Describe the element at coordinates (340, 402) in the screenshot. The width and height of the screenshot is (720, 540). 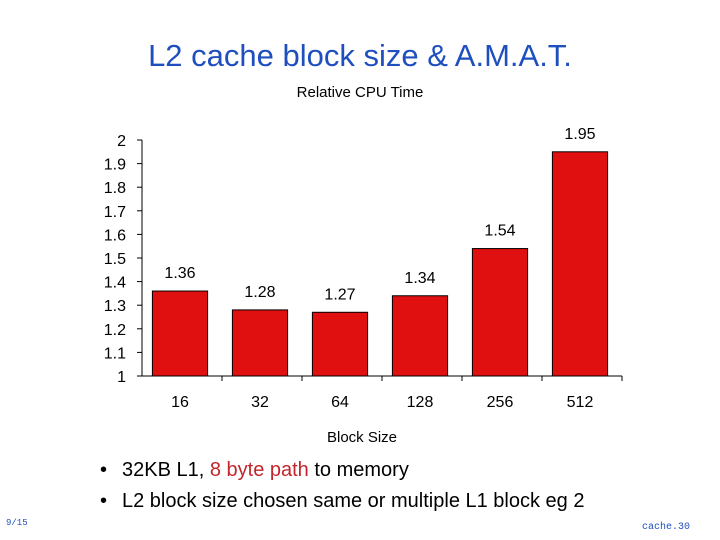
I see `x-tick-label: 64` at that location.